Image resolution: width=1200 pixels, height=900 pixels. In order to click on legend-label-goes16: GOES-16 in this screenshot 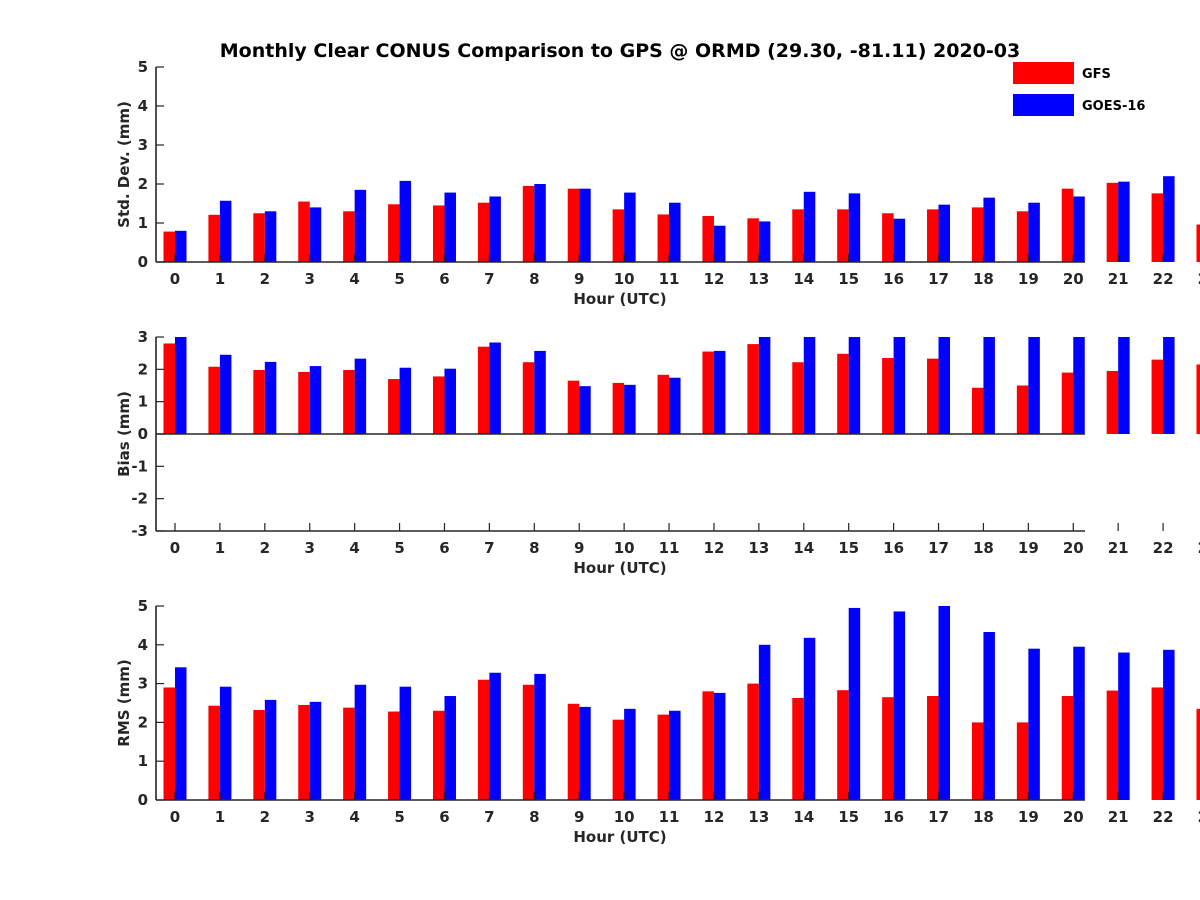, I will do `click(1113, 106)`.